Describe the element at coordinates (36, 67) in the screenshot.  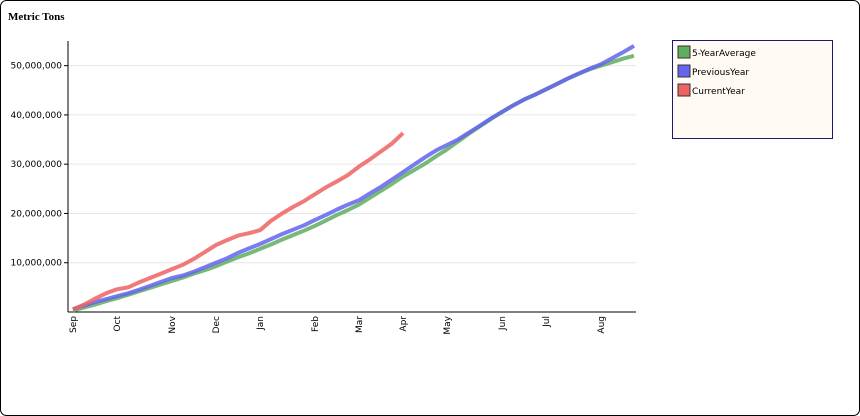
I see `y-tick-label: 50,000,000` at that location.